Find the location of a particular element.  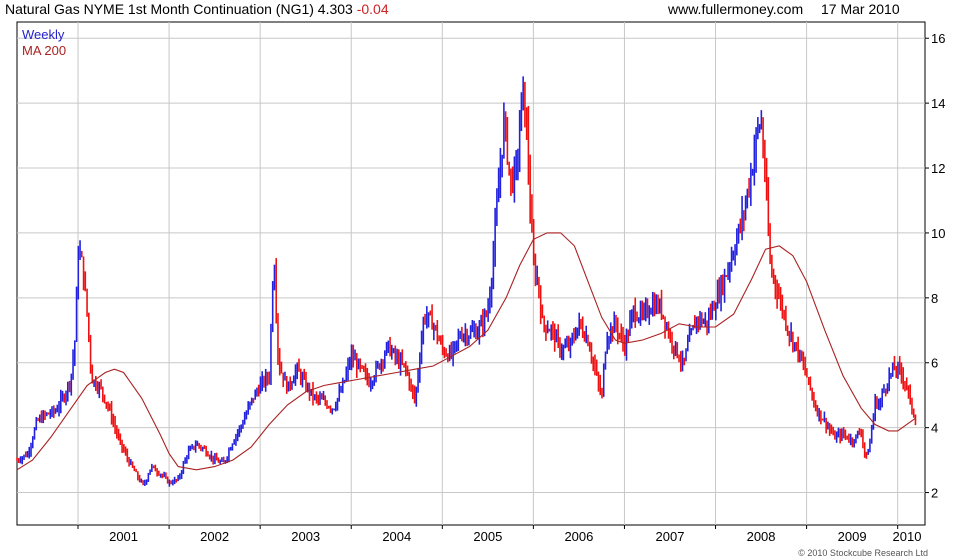

price-change: -0.04 is located at coordinates (372, 9).